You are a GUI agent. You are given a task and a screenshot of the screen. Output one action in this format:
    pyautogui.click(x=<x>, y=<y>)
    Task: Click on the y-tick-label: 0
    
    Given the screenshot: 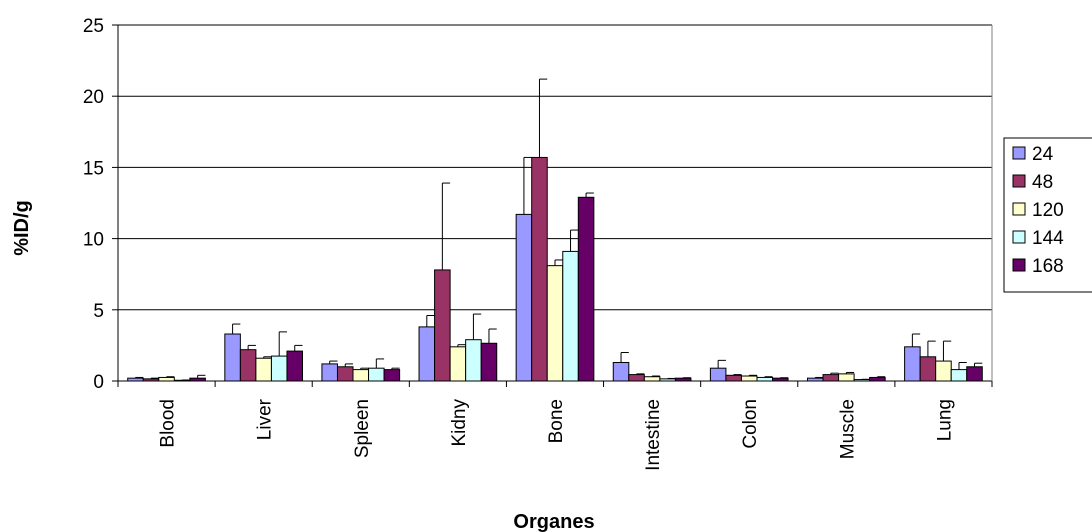 What is the action you would take?
    pyautogui.click(x=98, y=382)
    